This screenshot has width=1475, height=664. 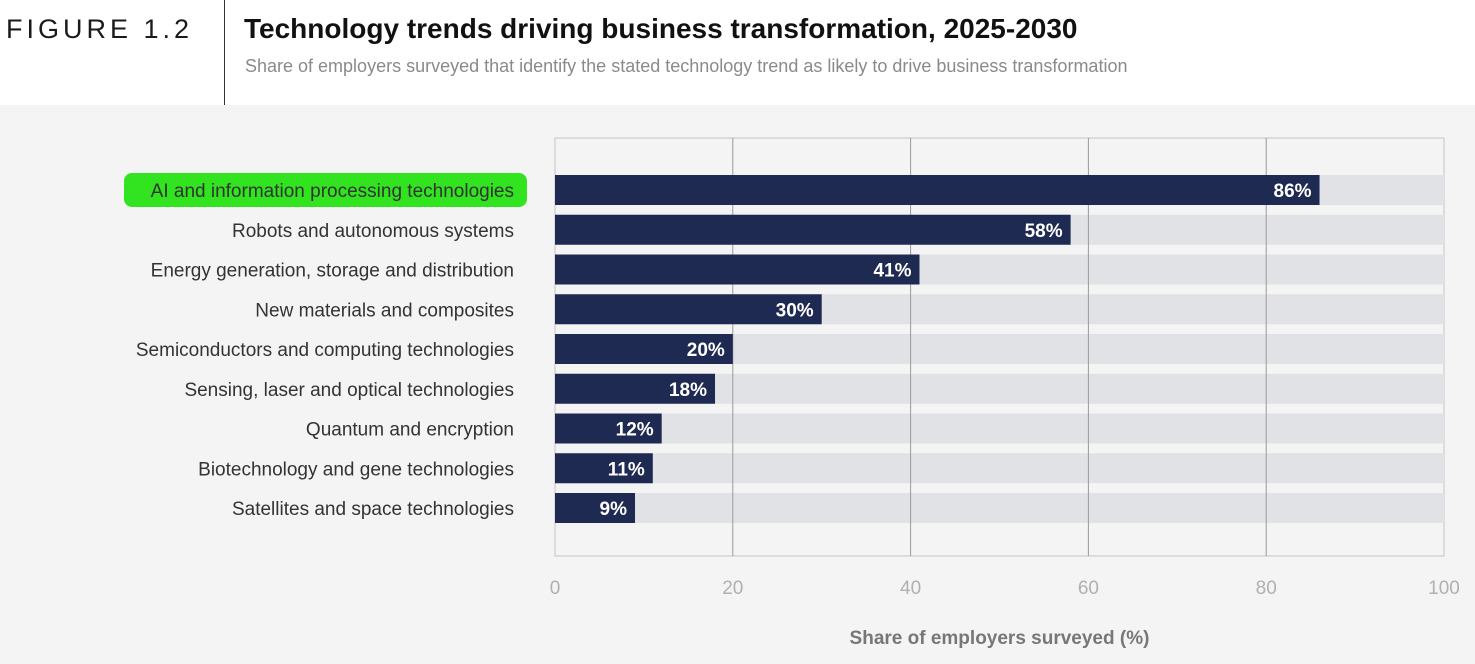 What do you see at coordinates (1044, 231) in the screenshot?
I see `bar-value-label: 58%` at bounding box center [1044, 231].